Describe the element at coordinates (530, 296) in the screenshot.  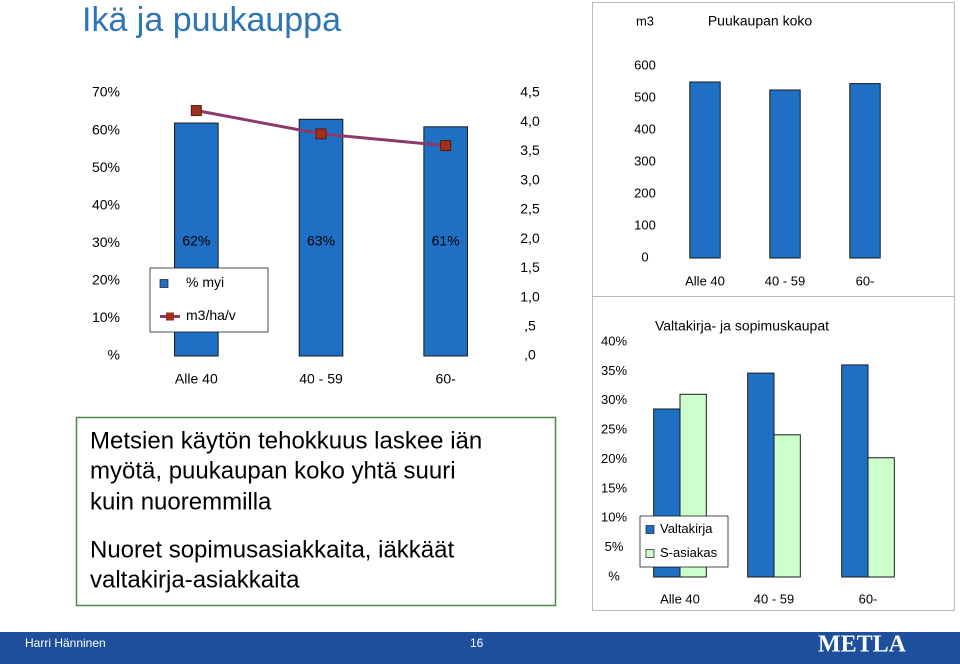
I see `y2-tick-label: 1,0` at that location.